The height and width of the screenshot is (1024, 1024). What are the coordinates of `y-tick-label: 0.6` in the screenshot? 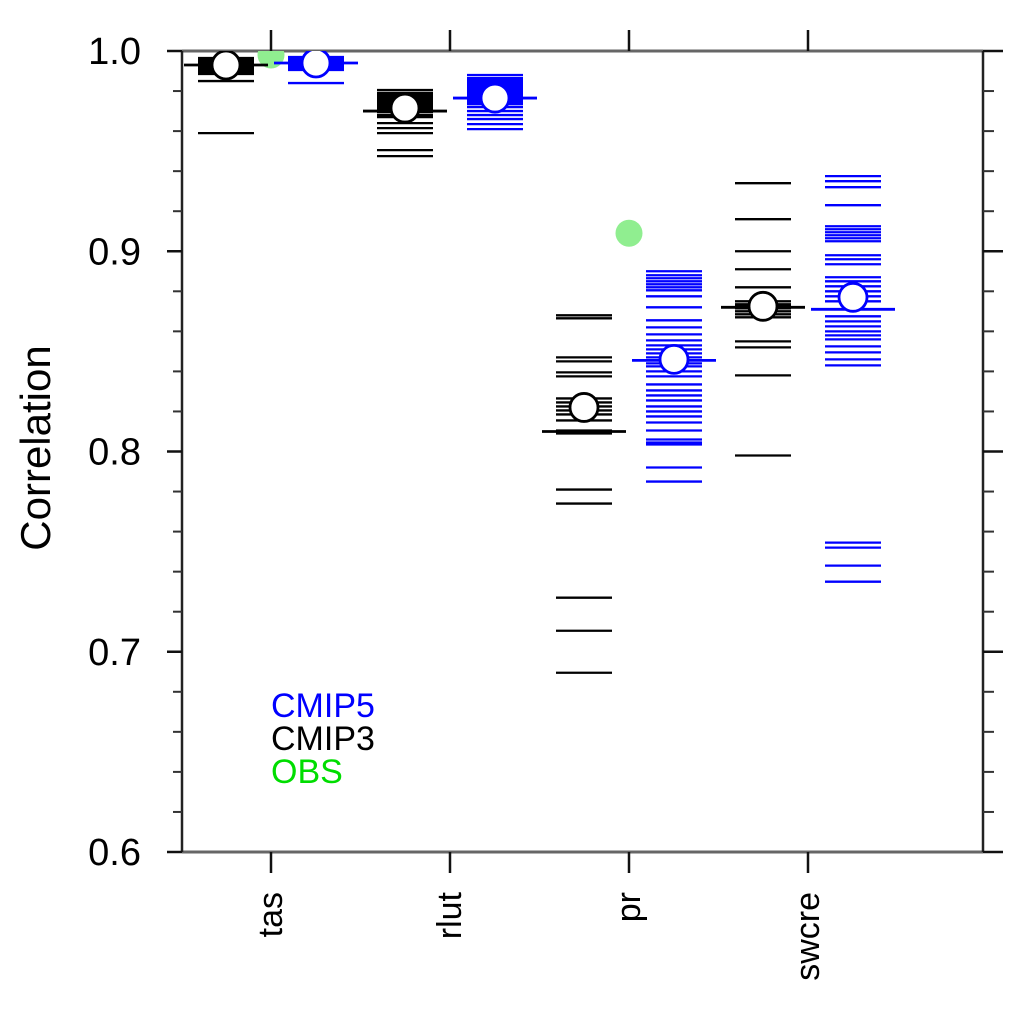 It's located at (114, 853).